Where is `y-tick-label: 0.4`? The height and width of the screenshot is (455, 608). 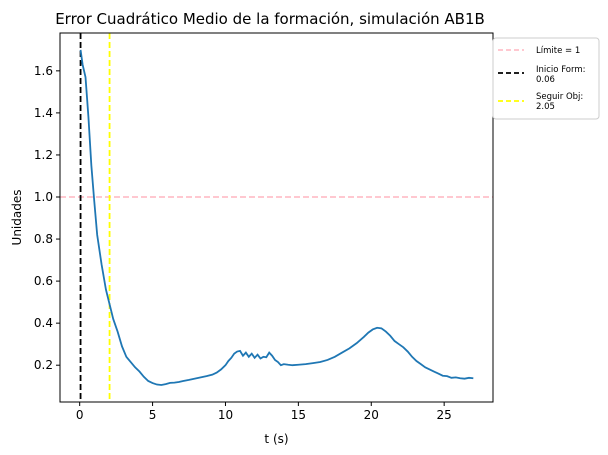
y-tick-label: 0.4 is located at coordinates (43, 323).